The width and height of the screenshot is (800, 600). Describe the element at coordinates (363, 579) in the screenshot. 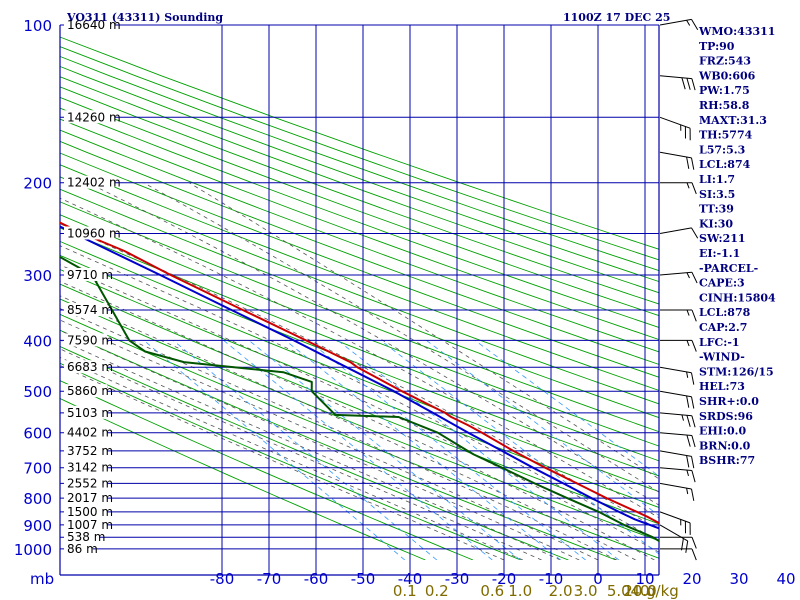

I see `temperature-tick-label: -50` at that location.